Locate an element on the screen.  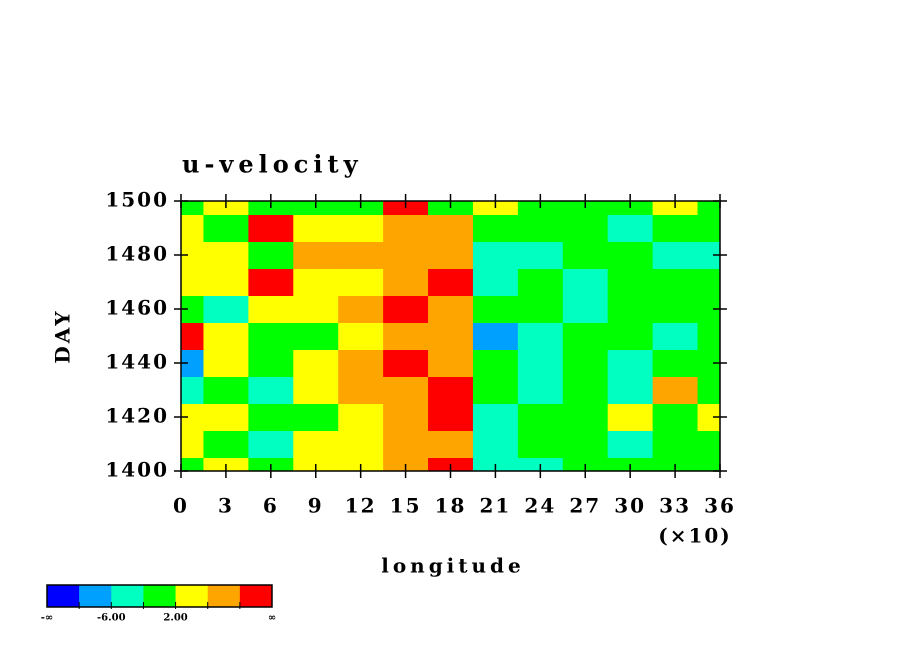
x-tick-label: 33 is located at coordinates (675, 506).